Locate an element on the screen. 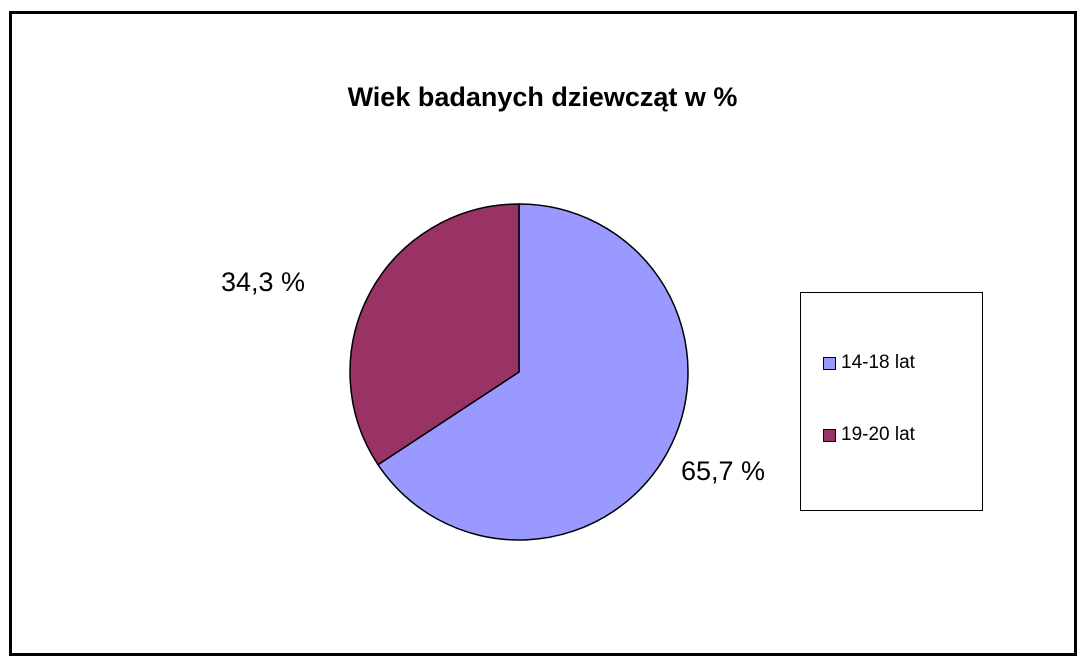 Image resolution: width=1085 pixels, height=656 pixels. legend-item-19-20: 19-20 lat is located at coordinates (869, 435).